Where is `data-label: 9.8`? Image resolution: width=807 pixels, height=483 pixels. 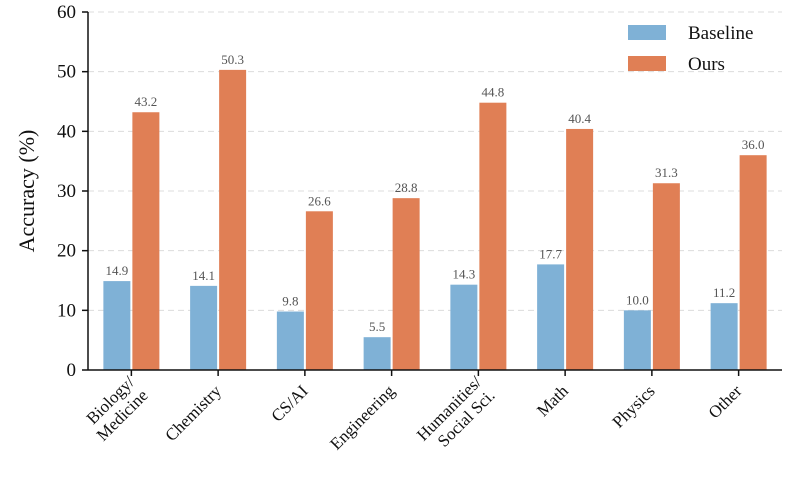 data-label: 9.8 is located at coordinates (290, 301).